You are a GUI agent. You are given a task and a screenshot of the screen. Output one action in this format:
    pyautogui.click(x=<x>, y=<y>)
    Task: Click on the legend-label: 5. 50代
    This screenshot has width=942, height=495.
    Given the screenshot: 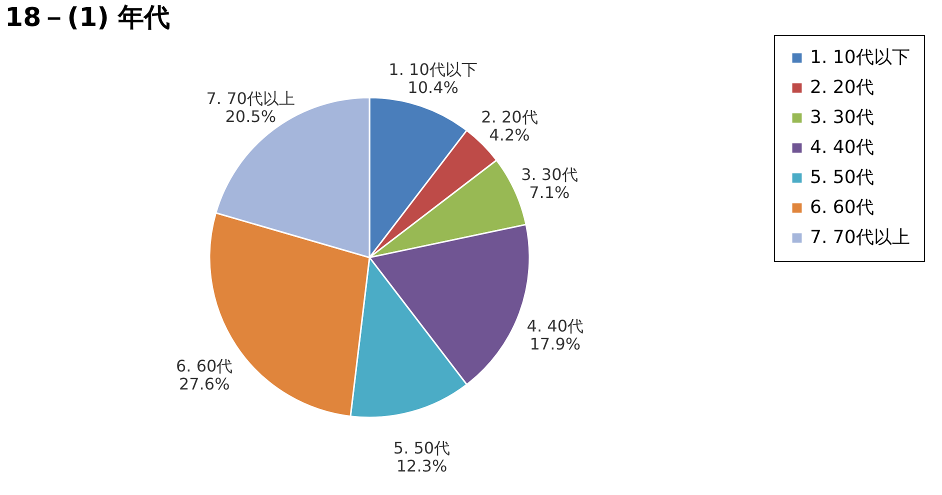 What is the action you would take?
    pyautogui.click(x=842, y=177)
    